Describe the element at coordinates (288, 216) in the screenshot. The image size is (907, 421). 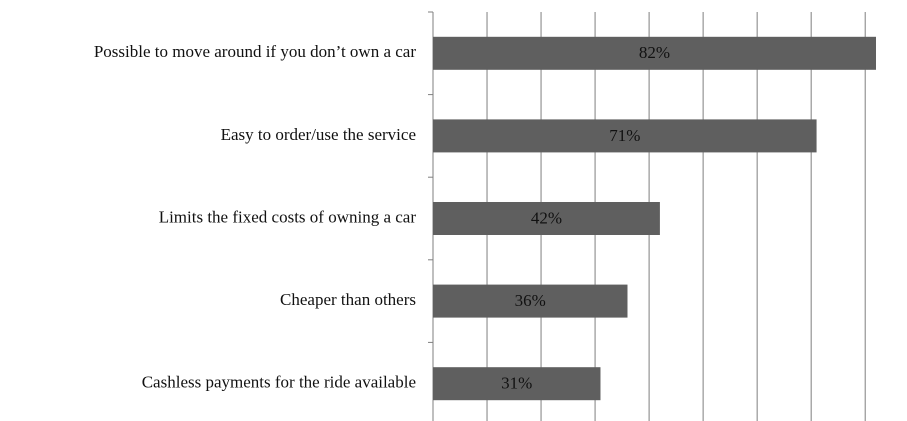
I see `category-label: Limits the fixed costs of owning a car` at that location.